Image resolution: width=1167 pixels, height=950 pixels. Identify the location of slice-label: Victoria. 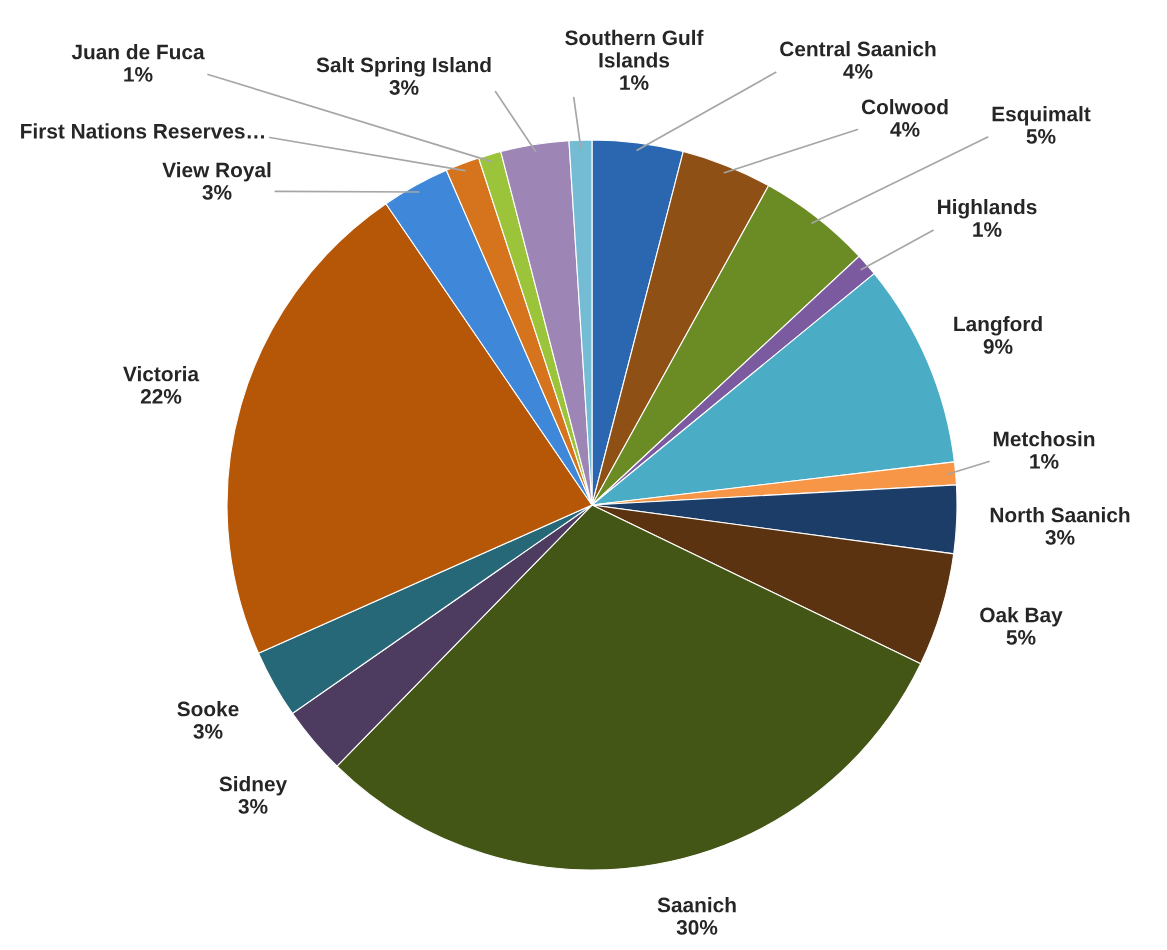
(161, 374).